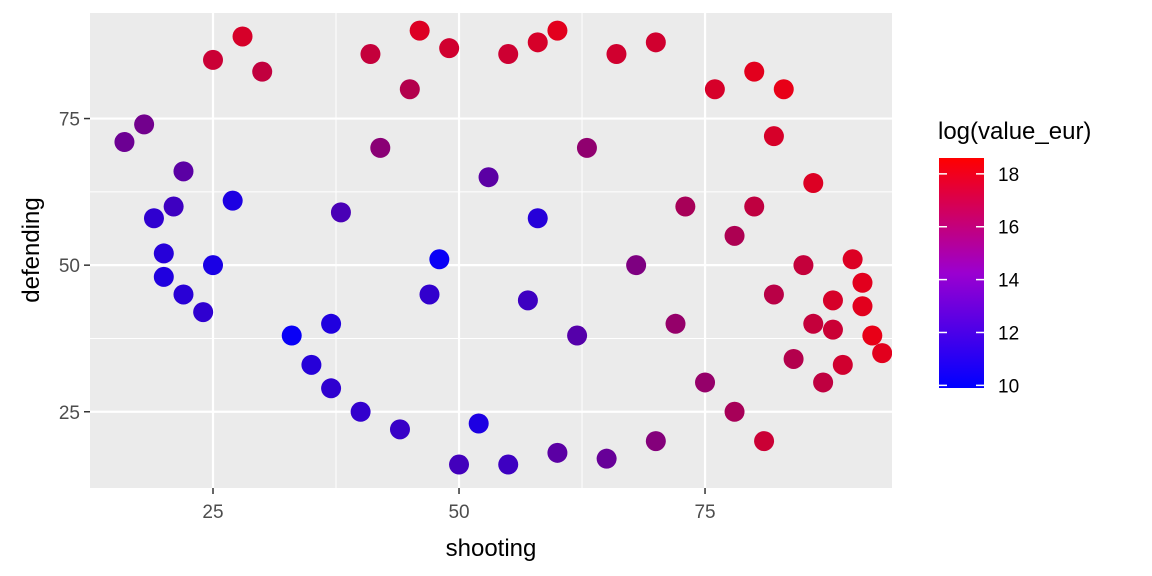 Image resolution: width=1152 pixels, height=576 pixels. Describe the element at coordinates (1014, 131) in the screenshot. I see `legend-title: log(value_eur)` at that location.